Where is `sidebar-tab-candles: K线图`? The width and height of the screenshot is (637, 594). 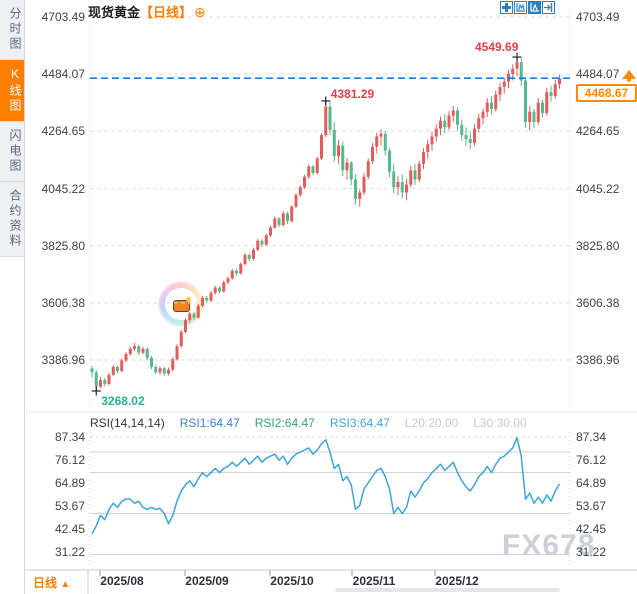
sidebar-tab-candles: K线图 is located at coordinates (12, 91).